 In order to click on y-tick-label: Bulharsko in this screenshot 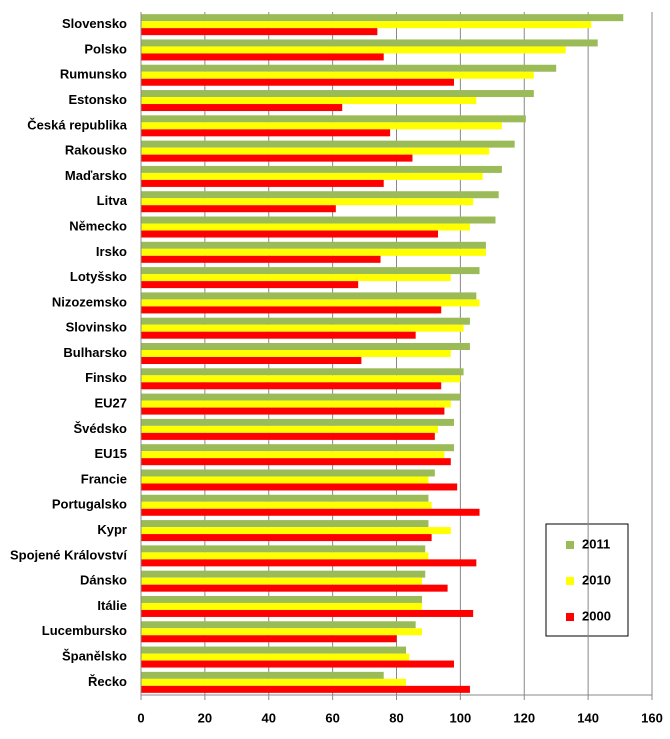, I will do `click(95, 352)`.